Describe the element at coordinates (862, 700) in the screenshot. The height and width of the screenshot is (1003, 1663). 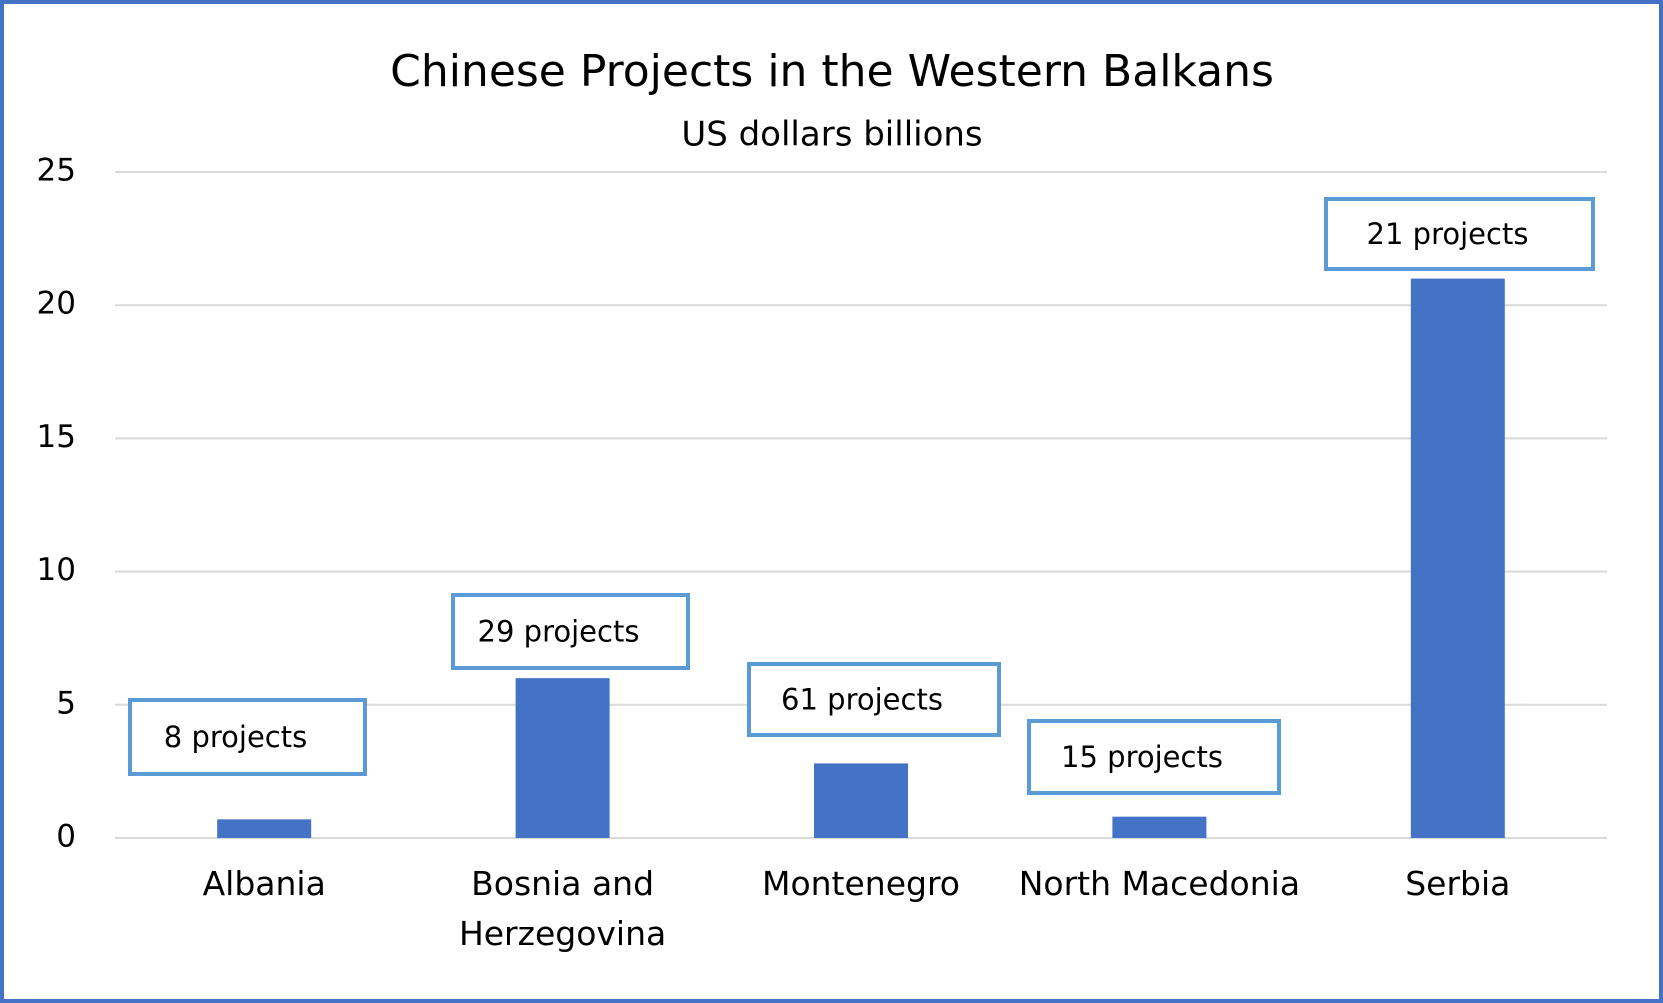
I see `annotation: 61 projects` at that location.